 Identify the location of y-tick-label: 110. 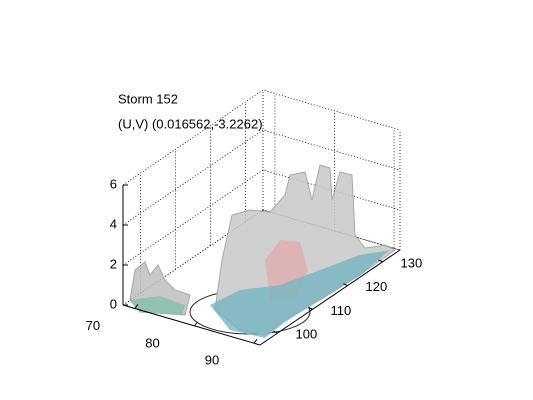
(341, 310).